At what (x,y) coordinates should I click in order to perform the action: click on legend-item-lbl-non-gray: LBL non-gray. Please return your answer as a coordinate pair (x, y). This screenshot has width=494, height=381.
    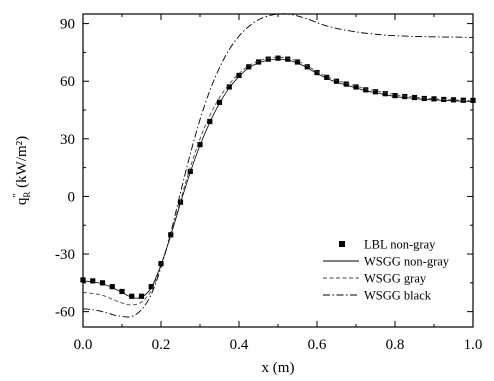
    Looking at the image, I should click on (387, 245).